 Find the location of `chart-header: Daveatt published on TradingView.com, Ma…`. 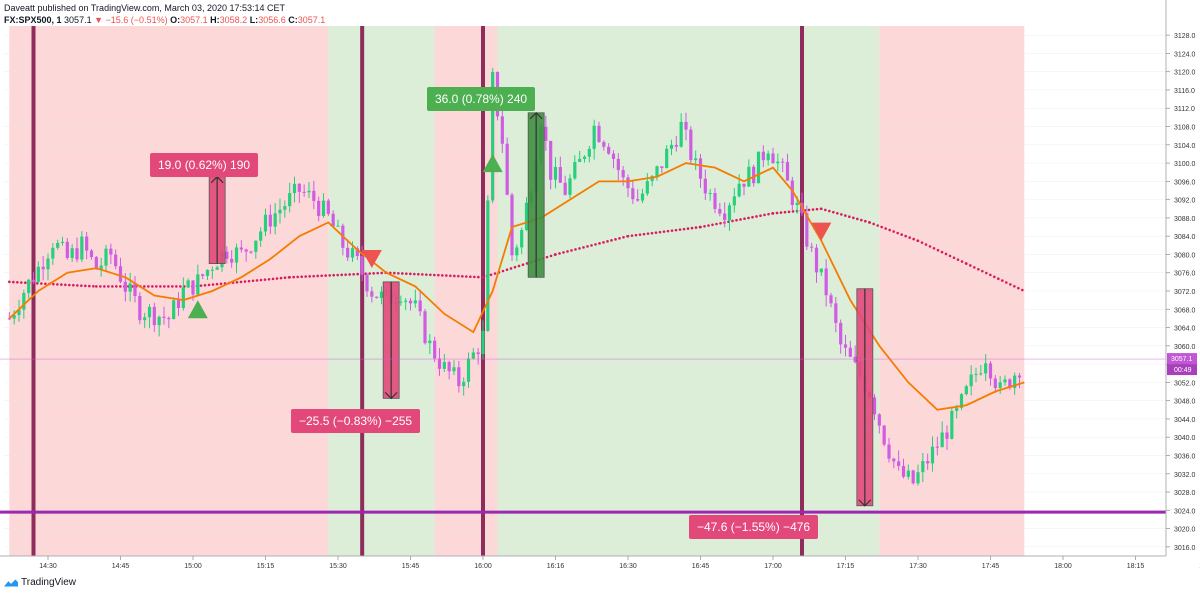

chart-header: Daveatt published on TradingView.com, Ma… is located at coordinates (164, 14).